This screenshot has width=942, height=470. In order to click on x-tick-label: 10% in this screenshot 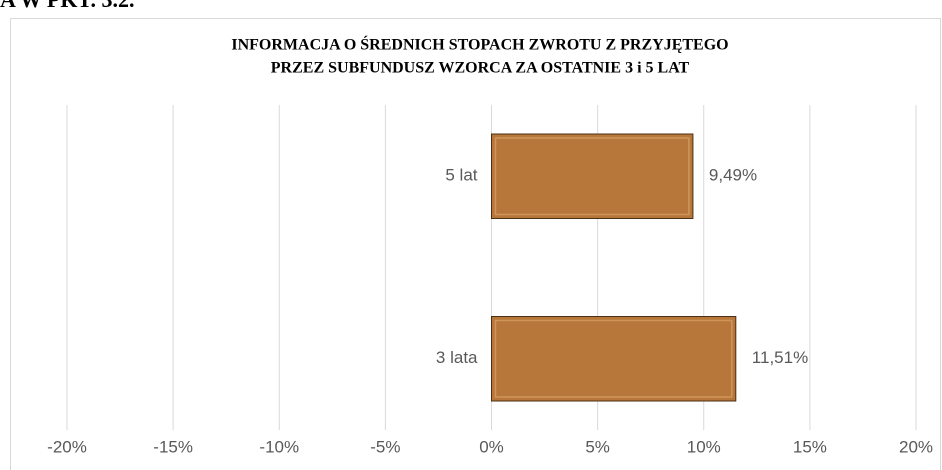, I will do `click(704, 446)`.